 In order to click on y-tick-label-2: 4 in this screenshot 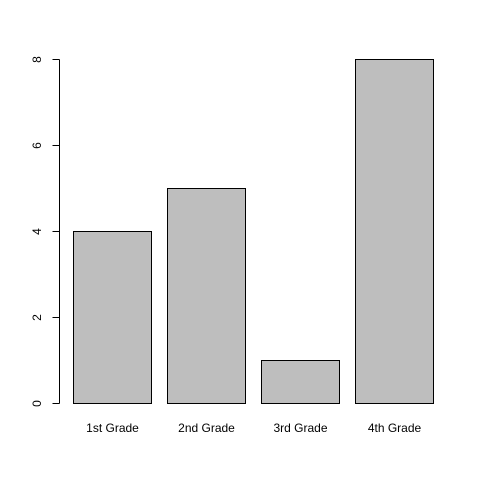, I will do `click(37, 231)`.